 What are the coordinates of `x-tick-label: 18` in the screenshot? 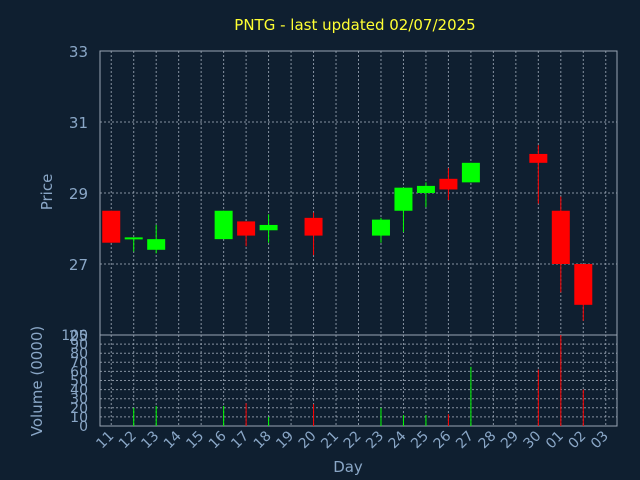 It's located at (263, 440).